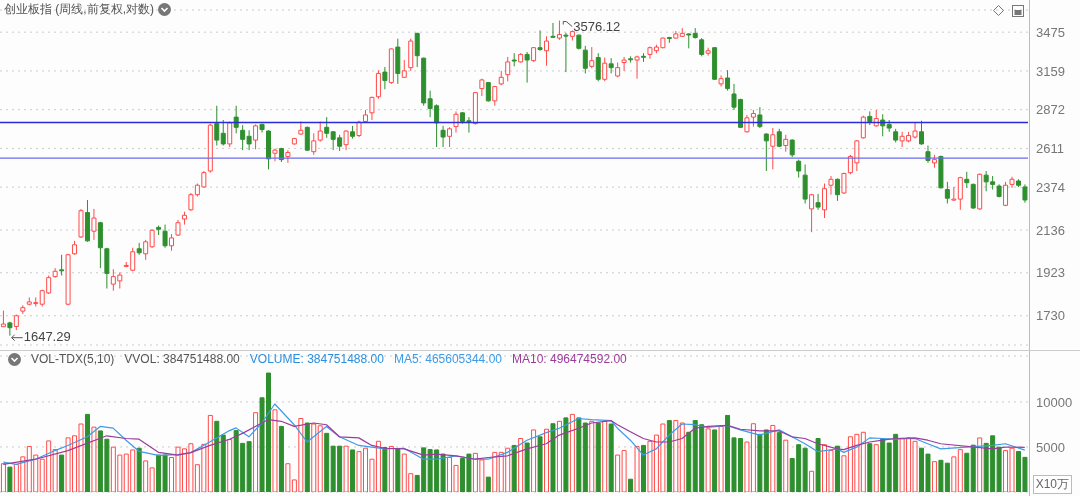 The image size is (1080, 496). Describe the element at coordinates (1050, 447) in the screenshot. I see `y-tick-label: 5000` at that location.